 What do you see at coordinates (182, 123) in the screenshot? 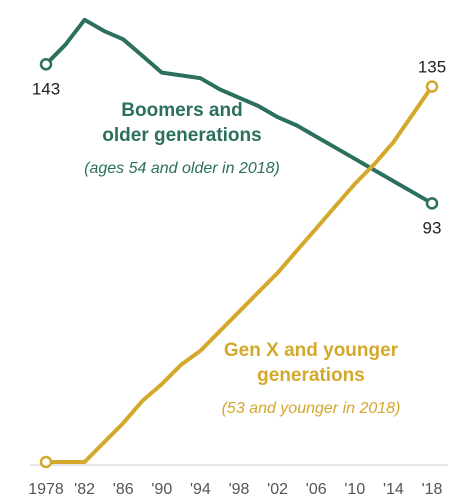
I see `boomers-series-label: Boomers and older generations` at bounding box center [182, 123].